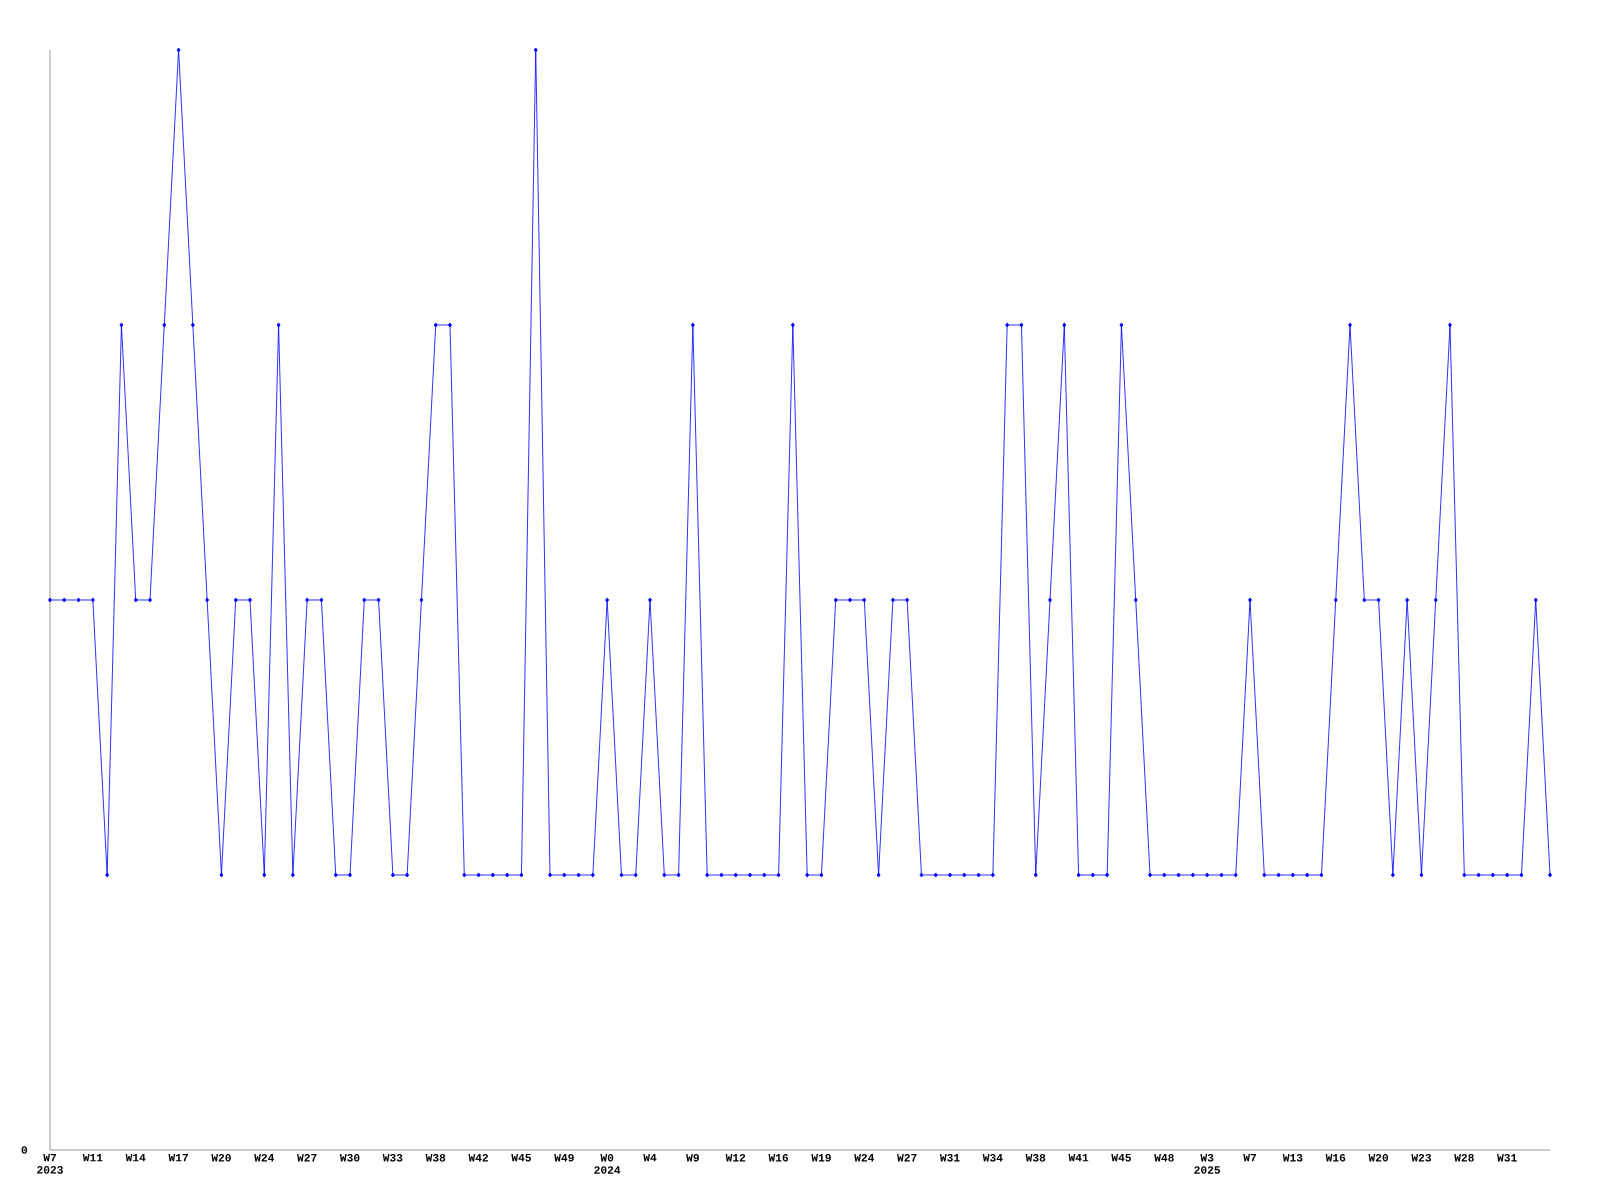  Describe the element at coordinates (392, 1157) in the screenshot. I see `x-tick-label: W33` at that location.